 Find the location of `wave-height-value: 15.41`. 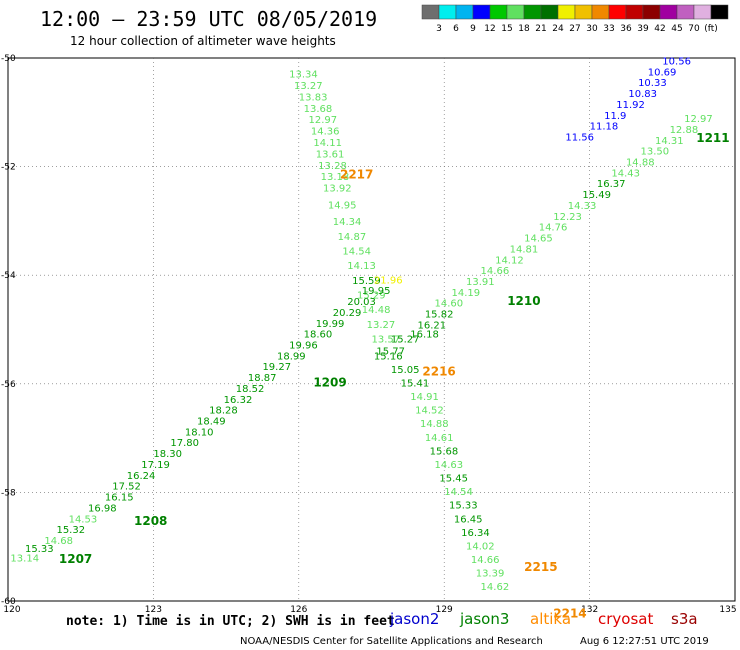

wave-height-value: 15.41 is located at coordinates (415, 384).